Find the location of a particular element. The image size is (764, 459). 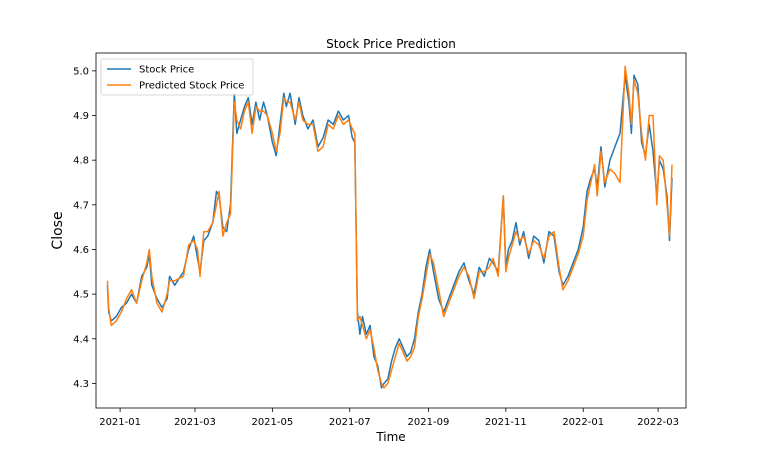

x-tick-label: 2022-03 is located at coordinates (658, 422).